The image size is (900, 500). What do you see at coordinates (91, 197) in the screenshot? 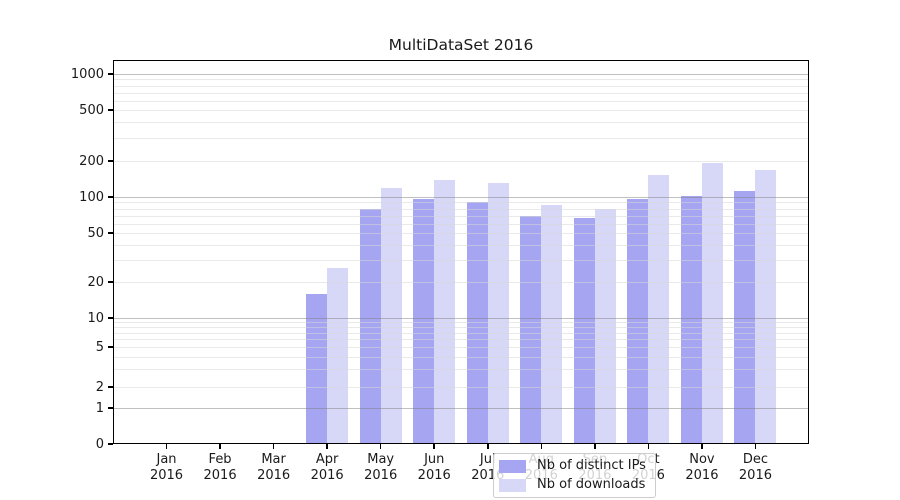
I see `y-tick-label: 100` at bounding box center [91, 197].